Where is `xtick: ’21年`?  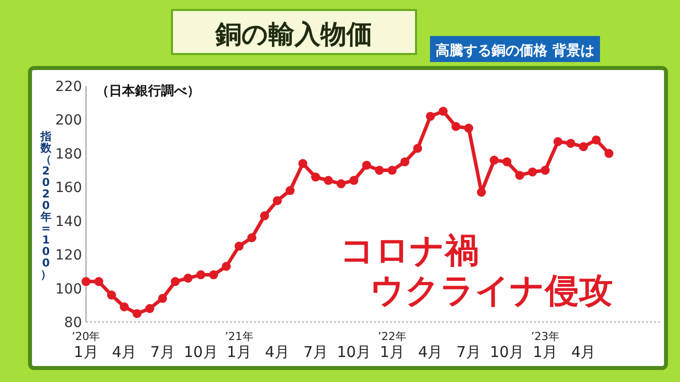 xtick: ’21年 is located at coordinates (239, 336).